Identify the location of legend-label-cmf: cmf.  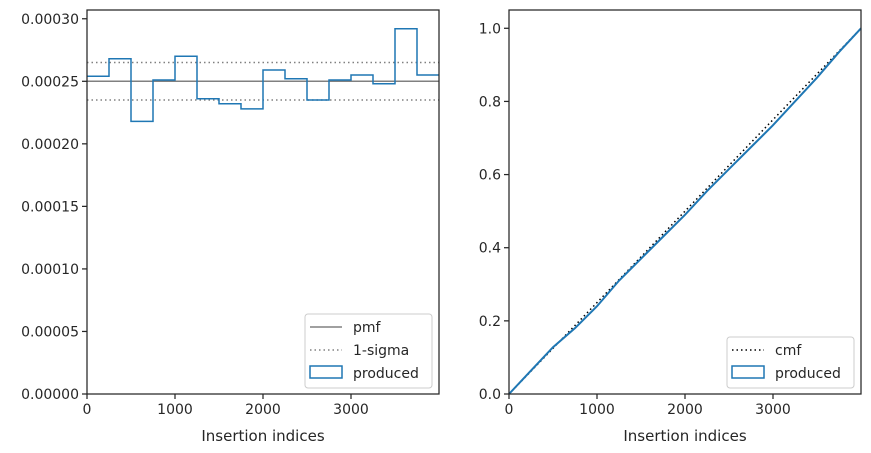
(788, 351).